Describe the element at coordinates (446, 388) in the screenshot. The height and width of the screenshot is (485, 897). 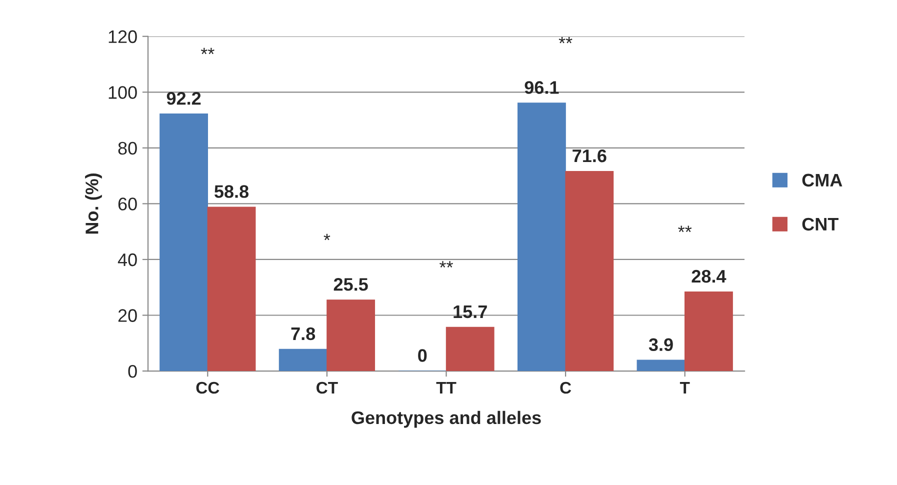
I see `x-tick-label: TT` at that location.